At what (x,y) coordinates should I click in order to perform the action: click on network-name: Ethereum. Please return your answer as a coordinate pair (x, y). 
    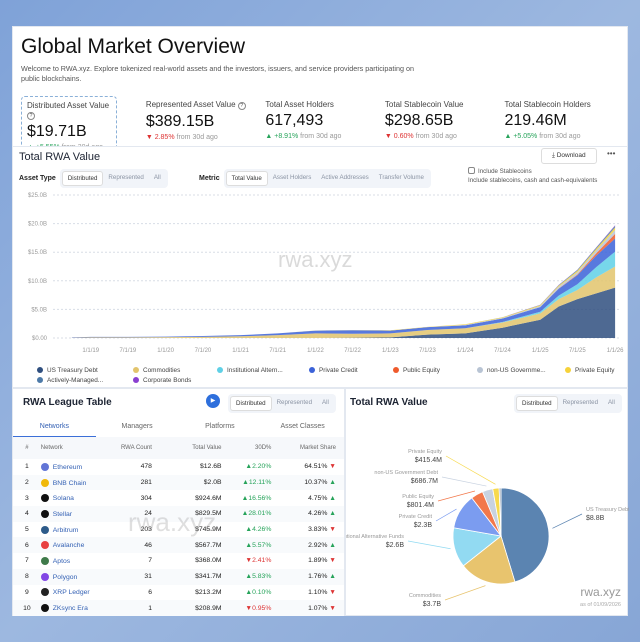
    Looking at the image, I should click on (67, 467).